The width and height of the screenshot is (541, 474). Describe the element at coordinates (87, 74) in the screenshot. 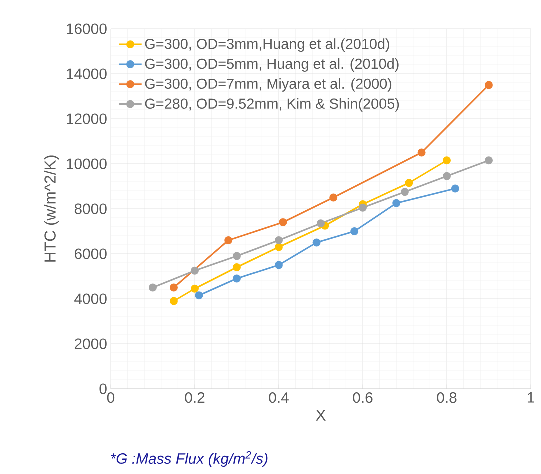

I see `y-tick-label: 14000` at that location.